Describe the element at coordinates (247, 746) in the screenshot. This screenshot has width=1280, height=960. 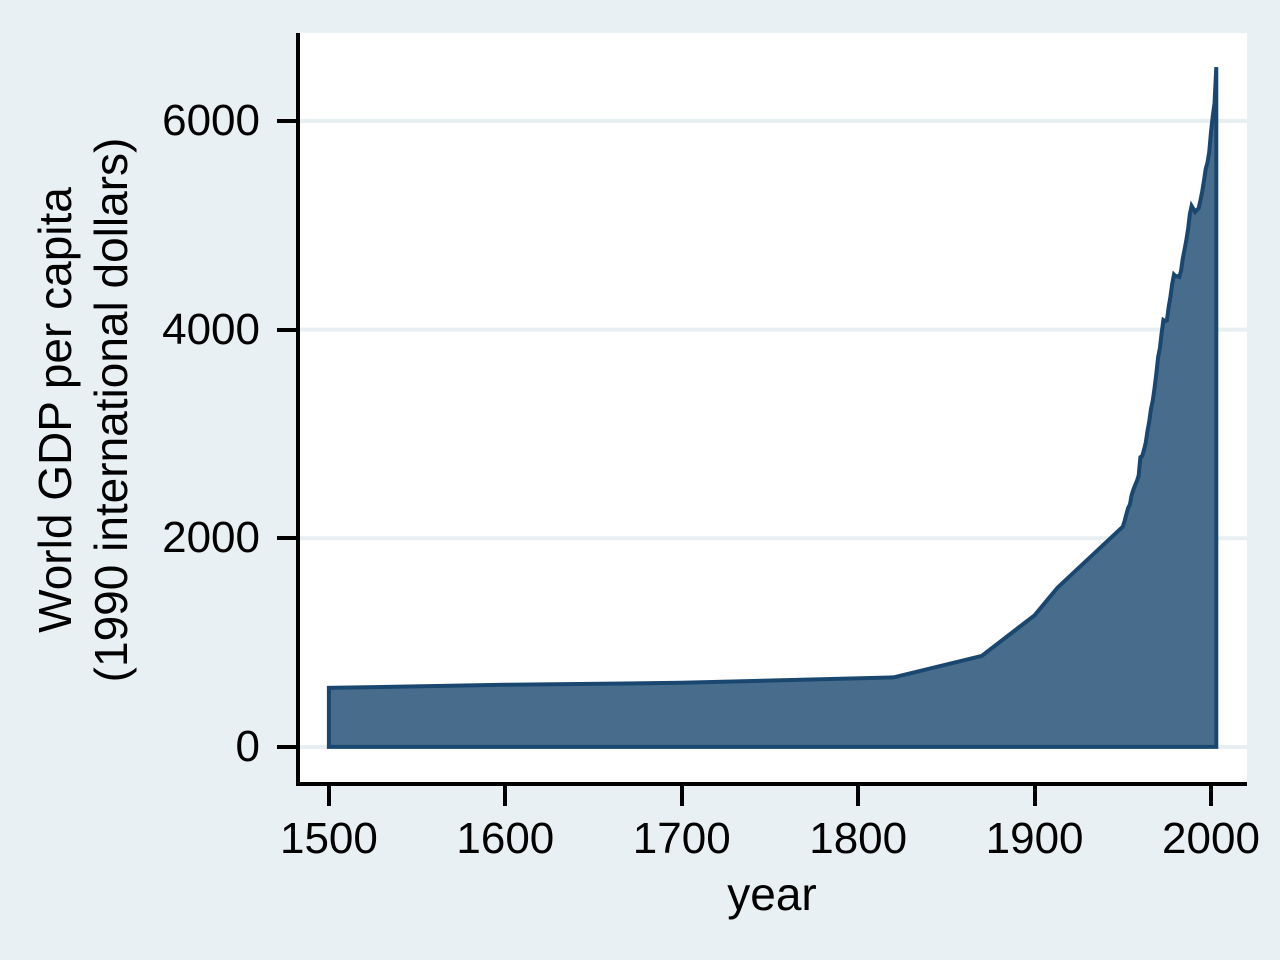
I see `y-tick-label: 0` at that location.